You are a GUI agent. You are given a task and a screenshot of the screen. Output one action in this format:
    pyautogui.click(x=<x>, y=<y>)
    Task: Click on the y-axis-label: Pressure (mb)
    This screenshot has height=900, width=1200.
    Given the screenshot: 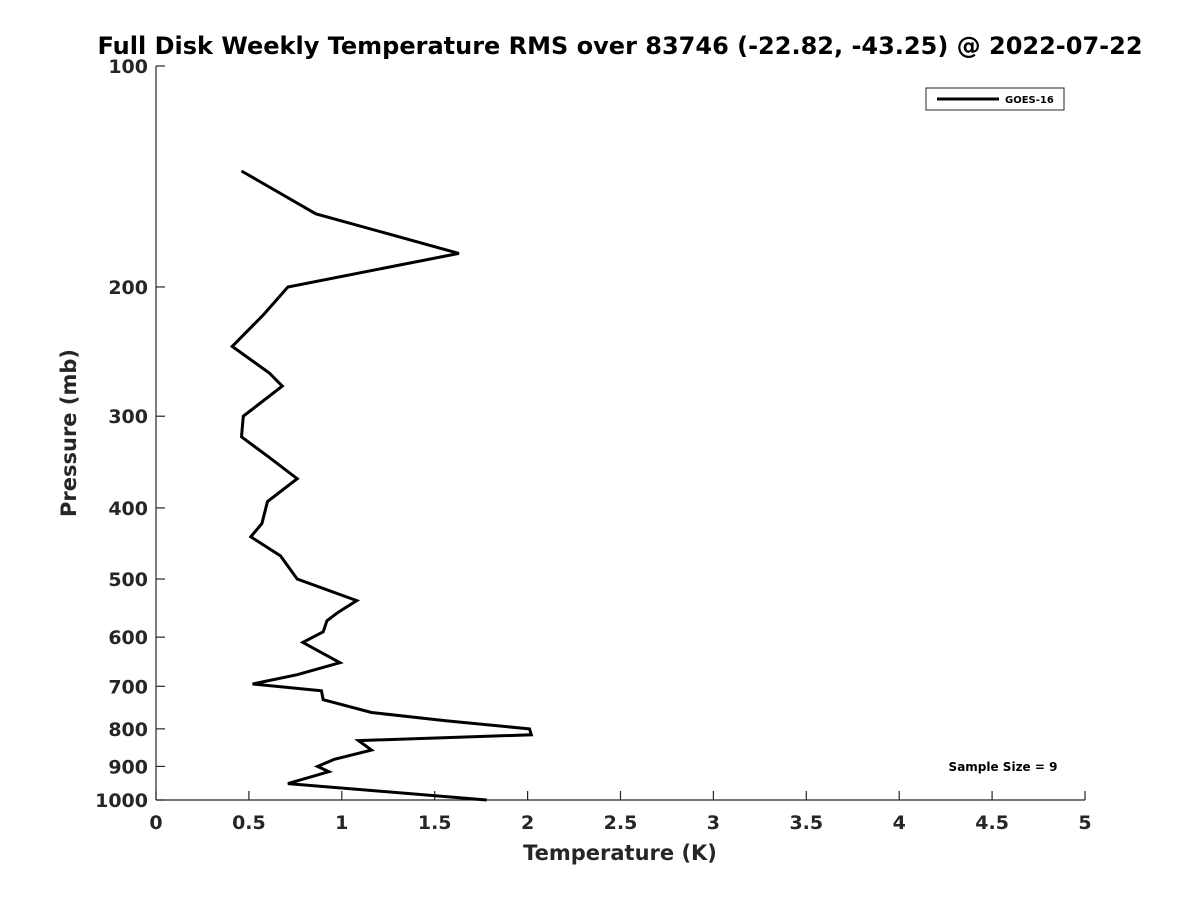 What is the action you would take?
    pyautogui.click(x=69, y=433)
    